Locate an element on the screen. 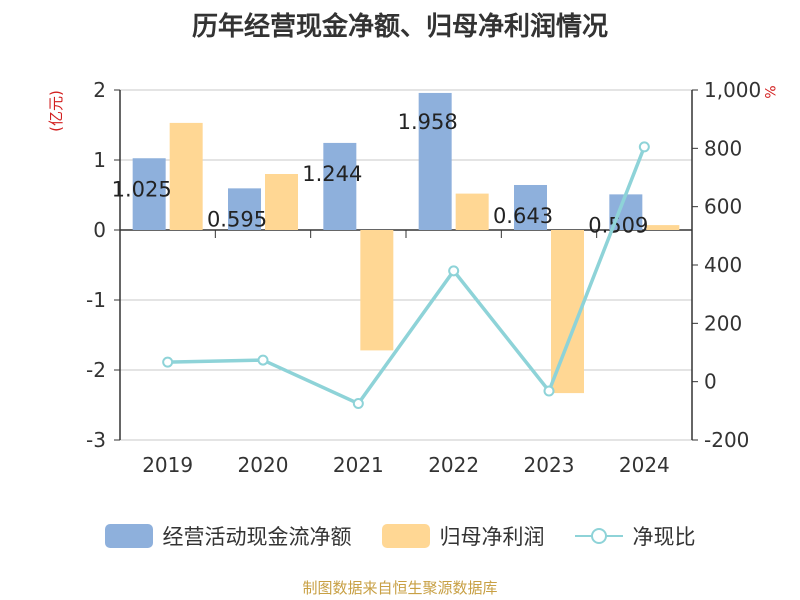 Image resolution: width=800 pixels, height=600 pixels. right-tick-label: 200 is located at coordinates (723, 323).